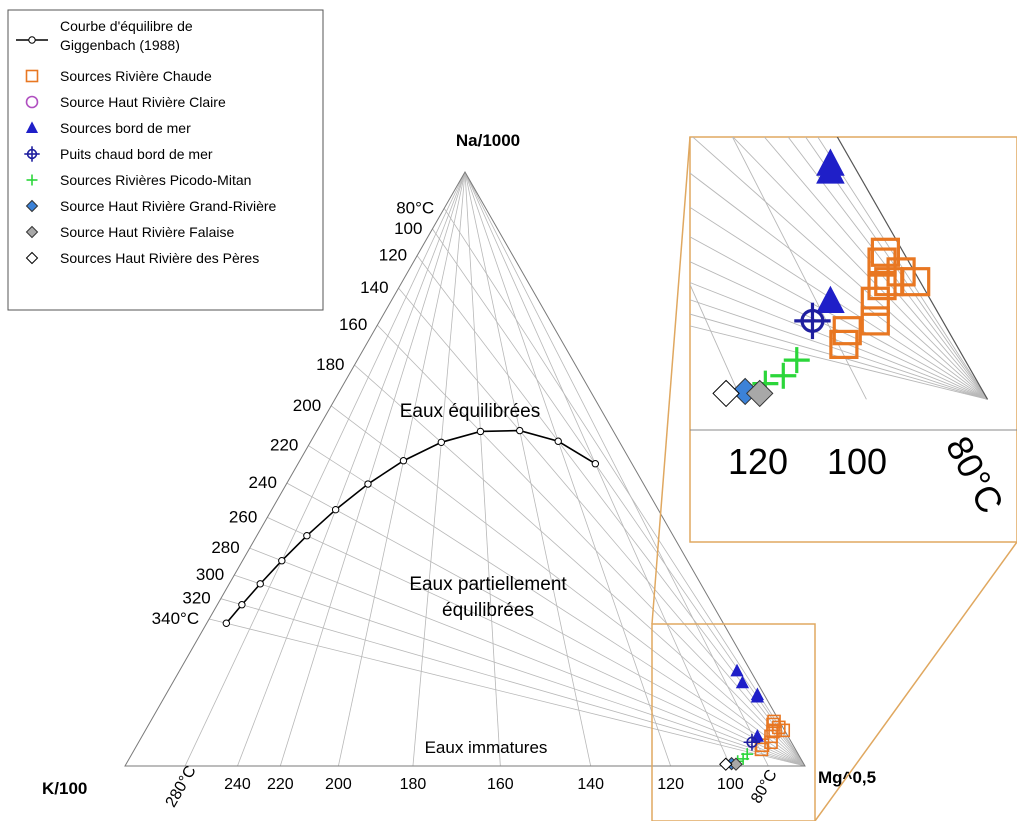  What do you see at coordinates (488, 610) in the screenshot?
I see `region-label-partial-2: équilibrées` at bounding box center [488, 610].